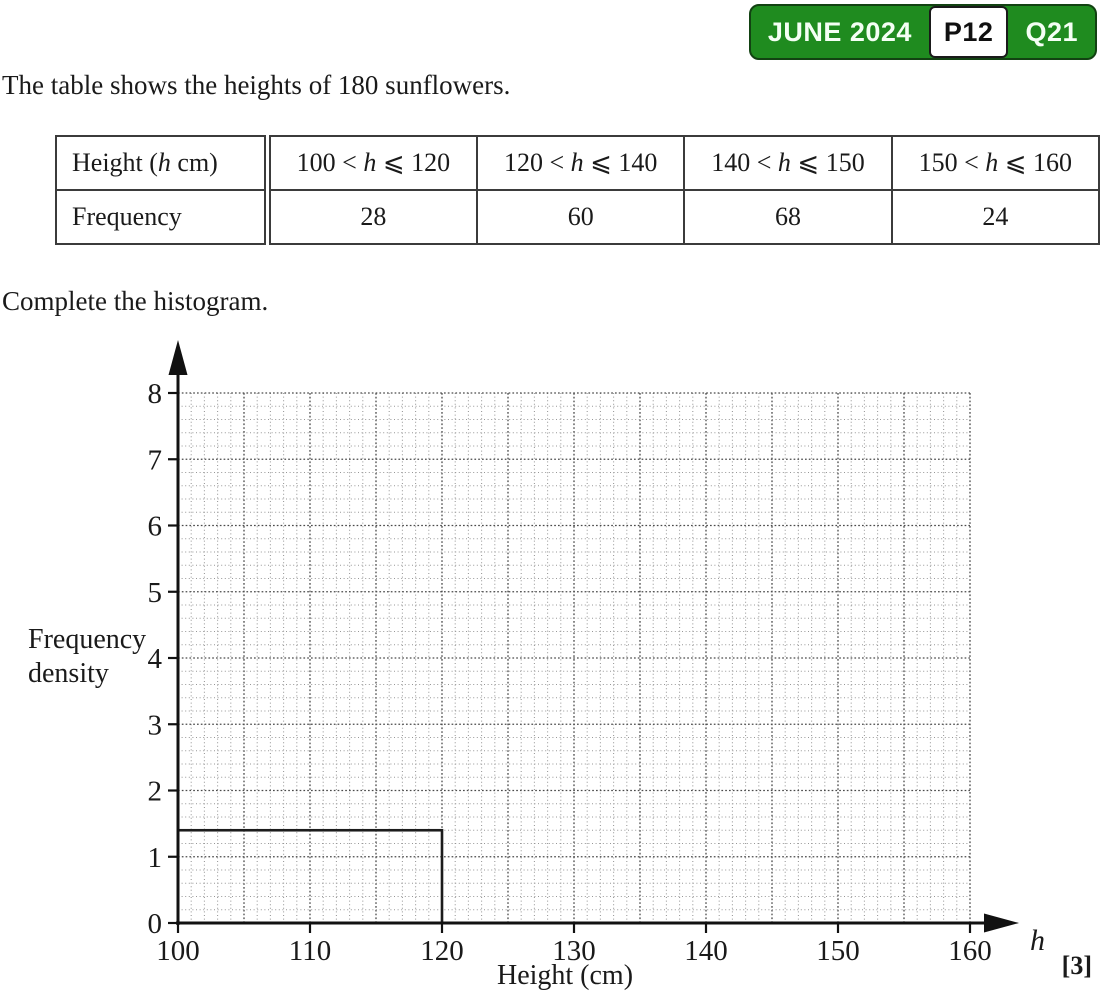 Image resolution: width=1100 pixels, height=997 pixels. I want to click on class-lower: 100, so click(316, 162).